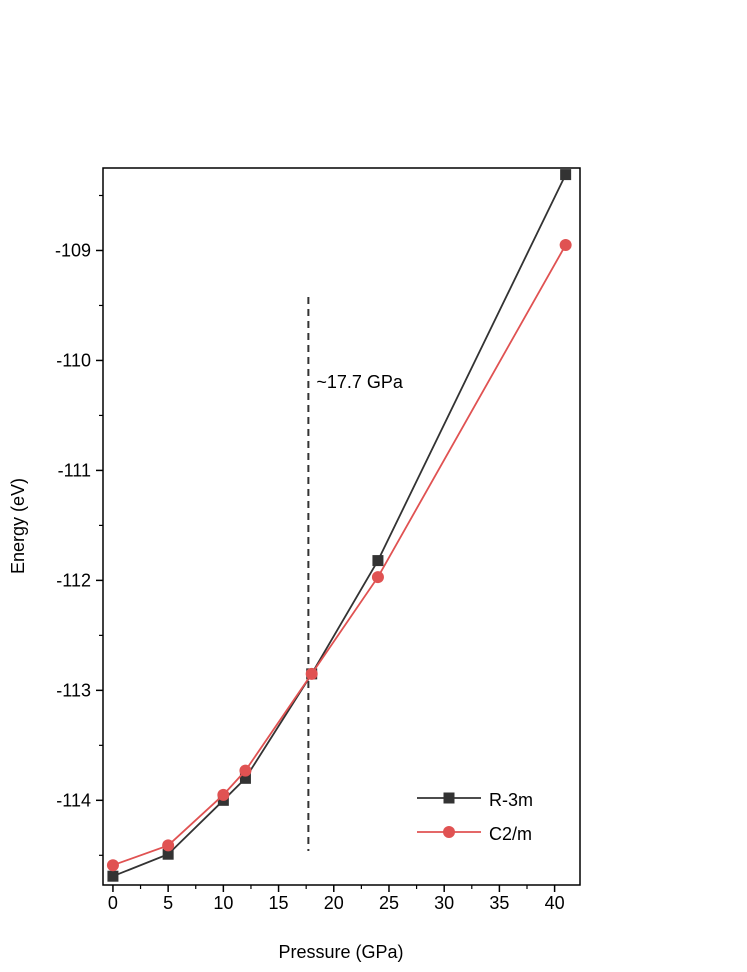 Image resolution: width=747 pixels, height=972 pixels. Describe the element at coordinates (499, 903) in the screenshot. I see `x-tick-label: 35` at that location.